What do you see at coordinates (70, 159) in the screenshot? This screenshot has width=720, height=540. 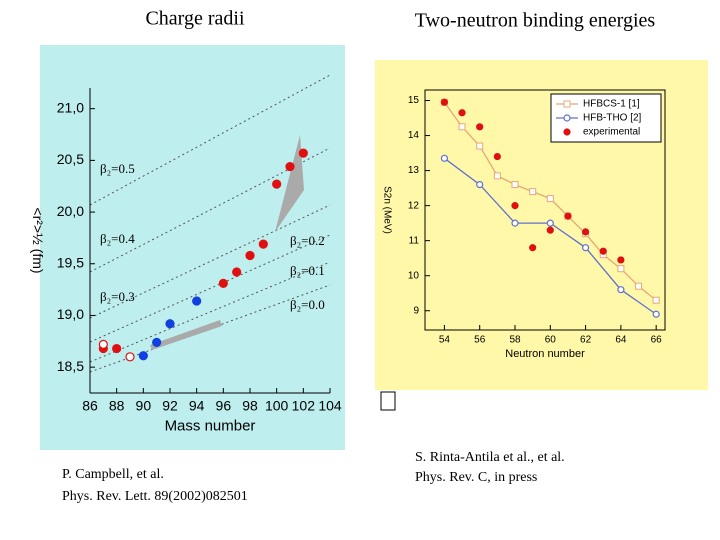 I see `y-tick-label: 20,5` at bounding box center [70, 159].